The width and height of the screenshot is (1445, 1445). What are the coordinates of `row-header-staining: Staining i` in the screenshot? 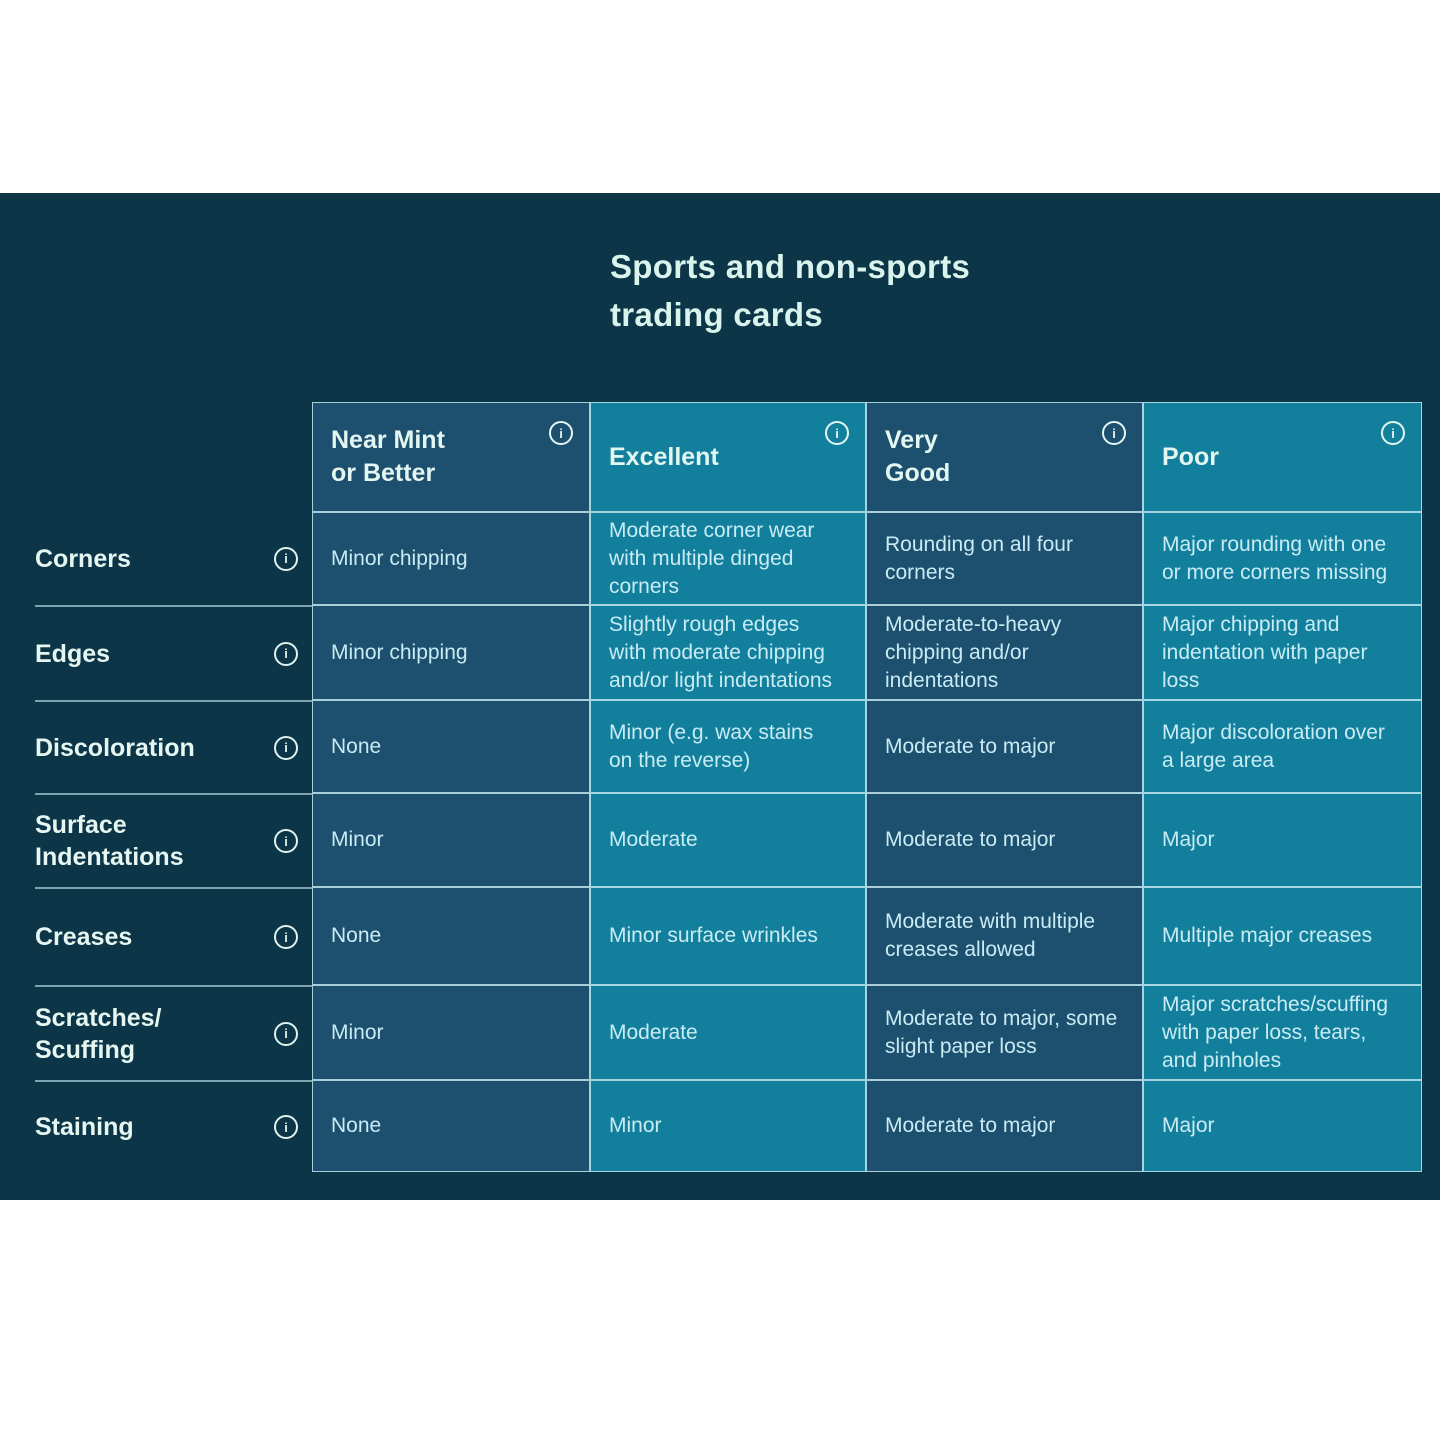 It's located at (173, 1126).